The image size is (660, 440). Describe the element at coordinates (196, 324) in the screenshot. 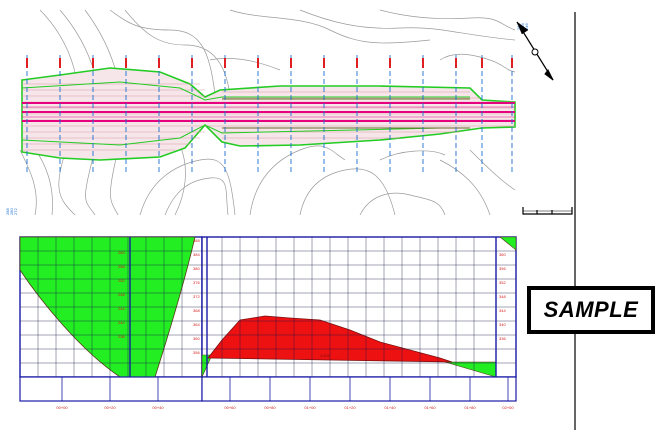

I see `elev-label: 364` at that location.